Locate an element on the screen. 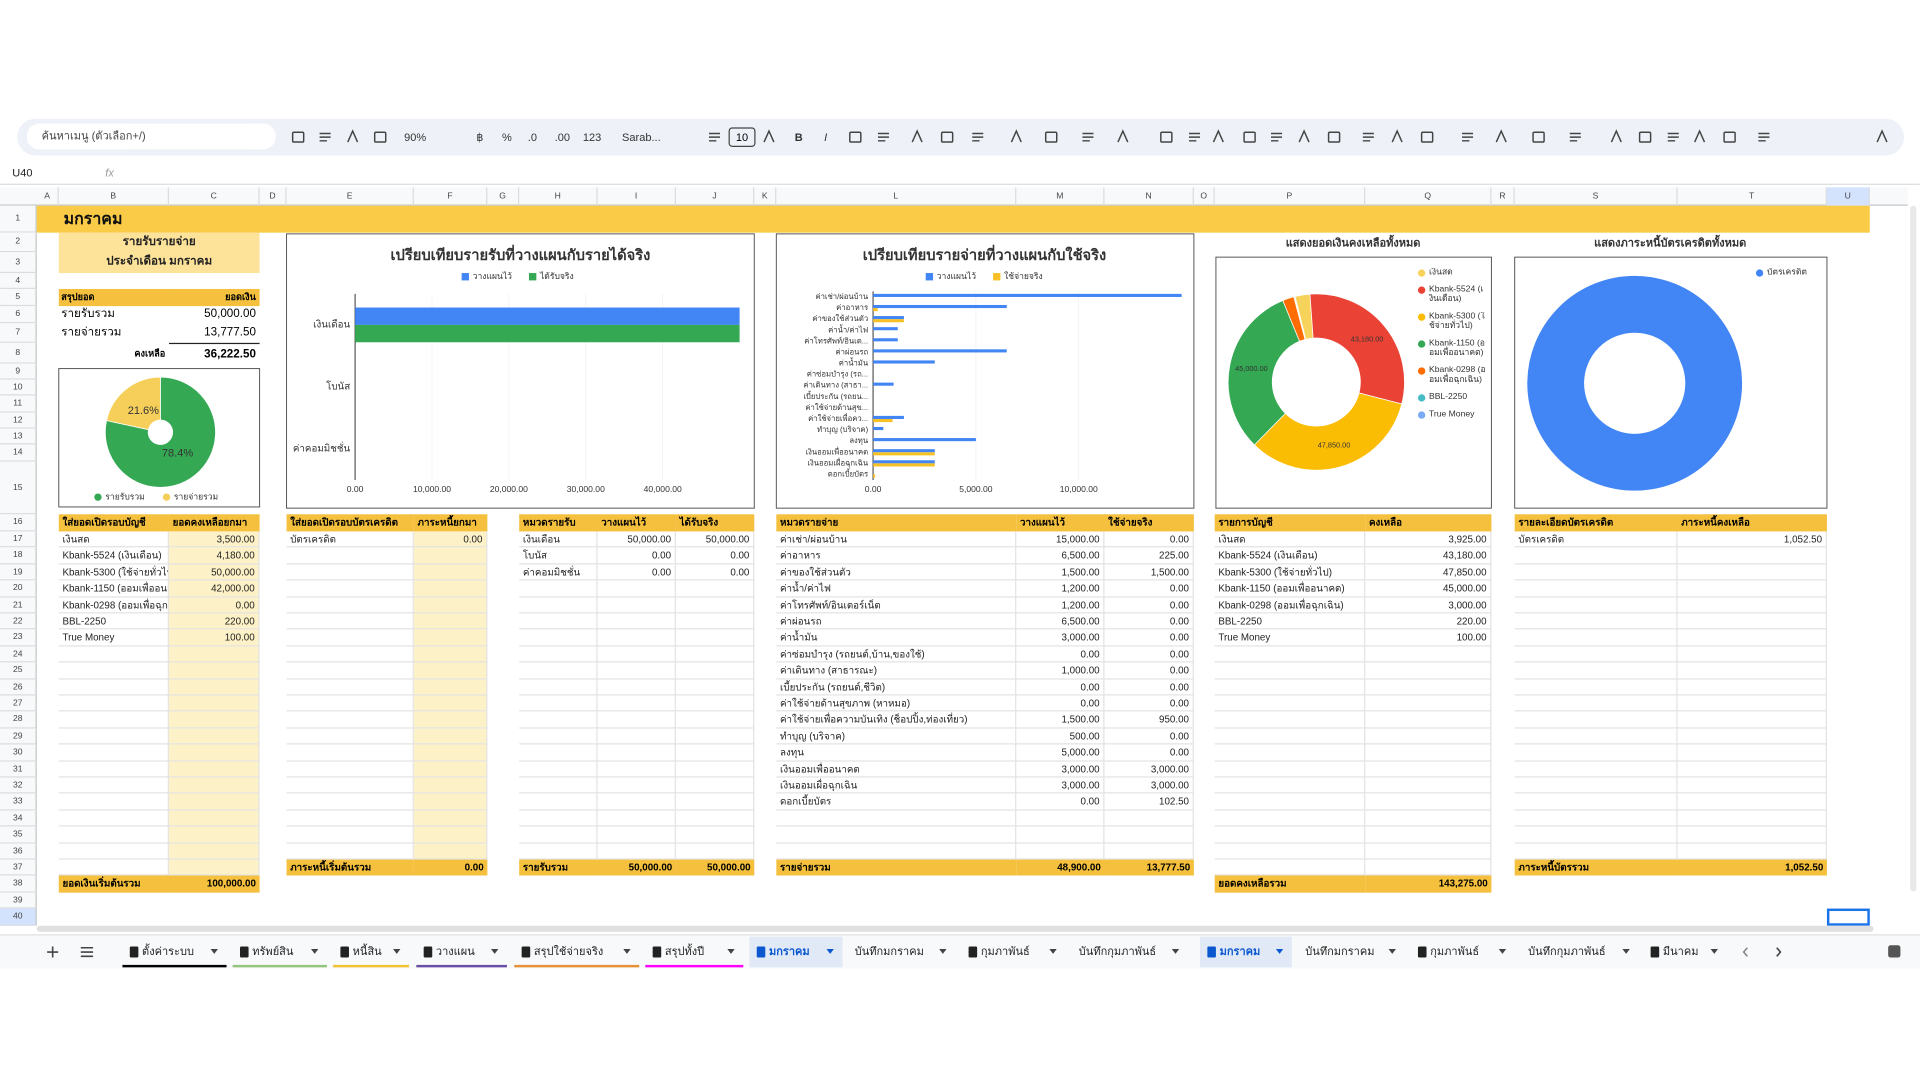 The height and width of the screenshot is (1080, 1920). table-cell: 100.00 is located at coordinates (214, 638).